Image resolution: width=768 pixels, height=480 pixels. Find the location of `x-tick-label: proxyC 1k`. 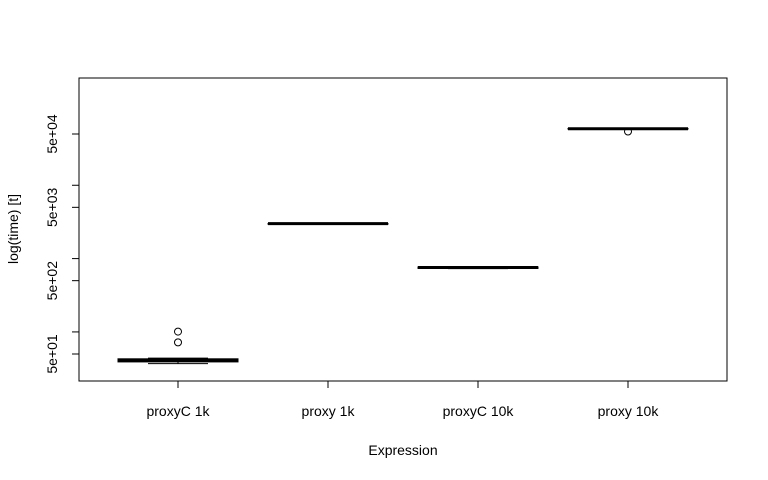

x-tick-label: proxyC 1k is located at coordinates (178, 411).